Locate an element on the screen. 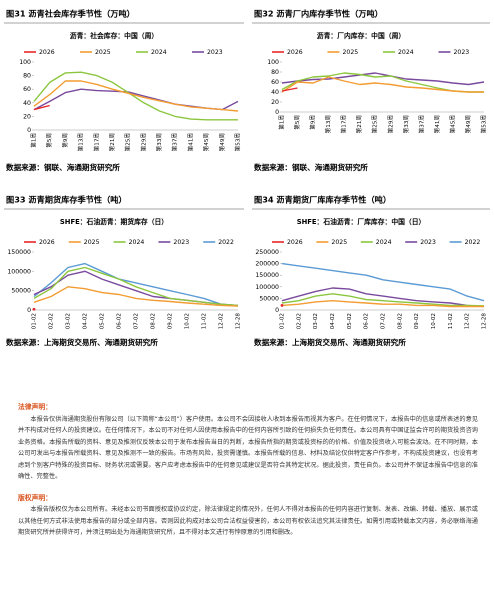 This screenshot has height=604, width=494. x-tick-label: 第37周 is located at coordinates (421, 124).